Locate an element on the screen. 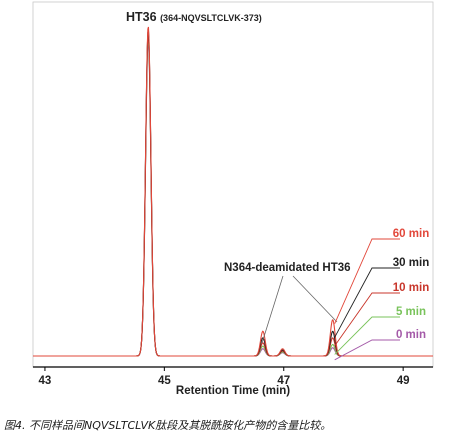 The height and width of the screenshot is (440, 467). chart-title: HT36 (364-NQVSLTCLVK-373) is located at coordinates (194, 17).